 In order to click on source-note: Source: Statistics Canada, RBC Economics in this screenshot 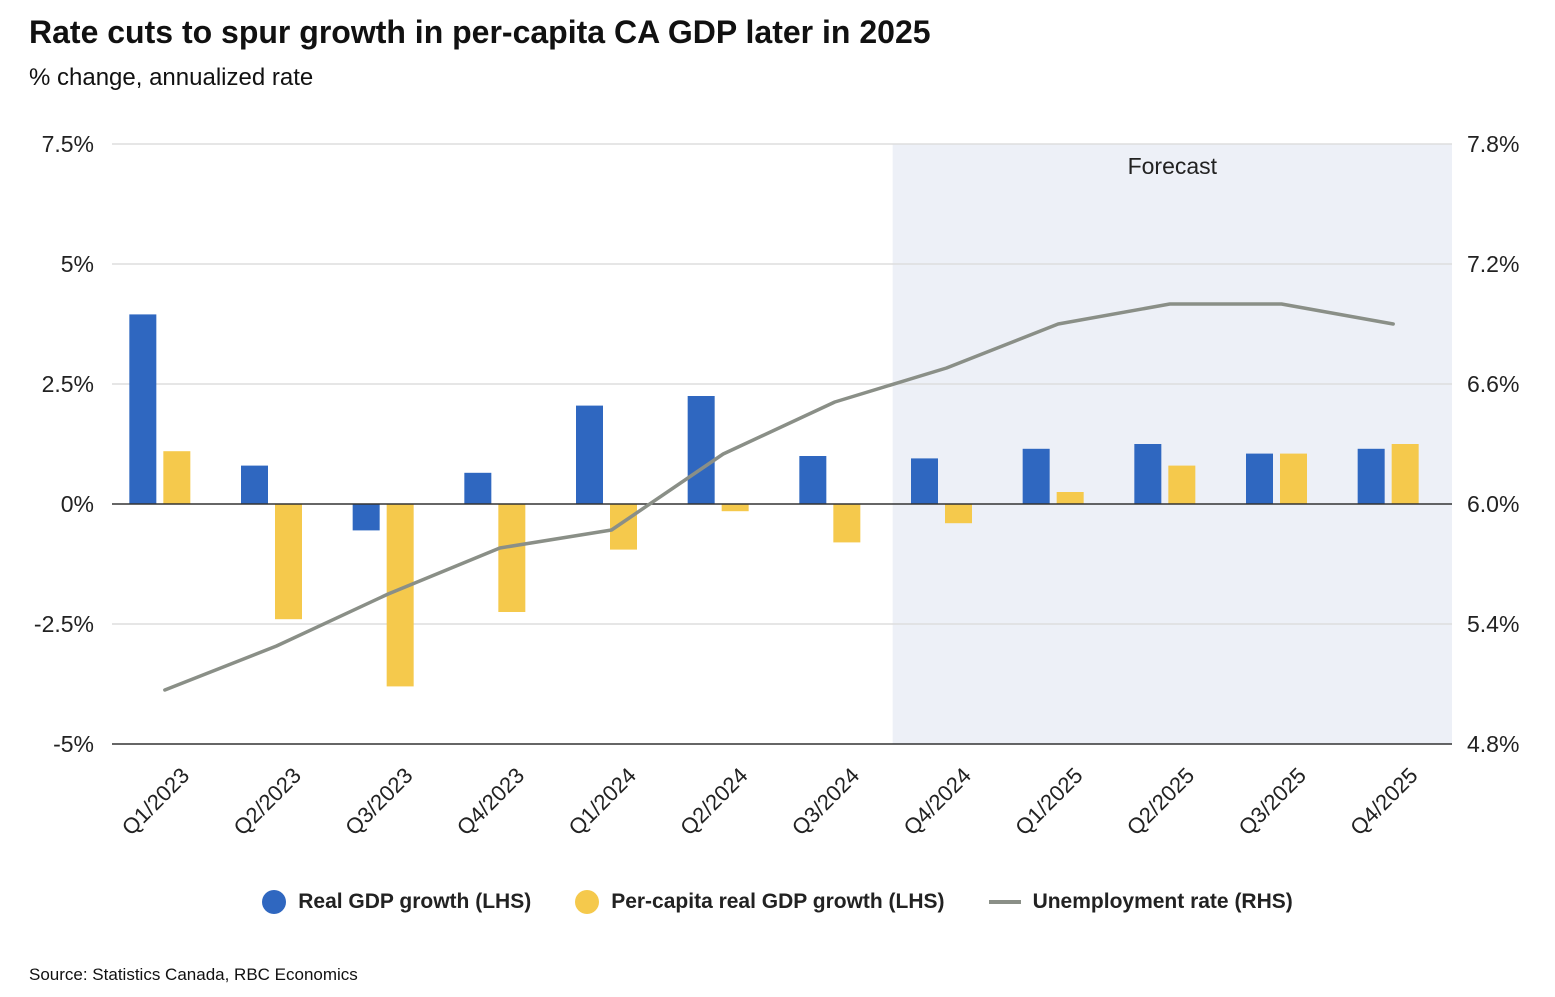, I will do `click(193, 974)`.